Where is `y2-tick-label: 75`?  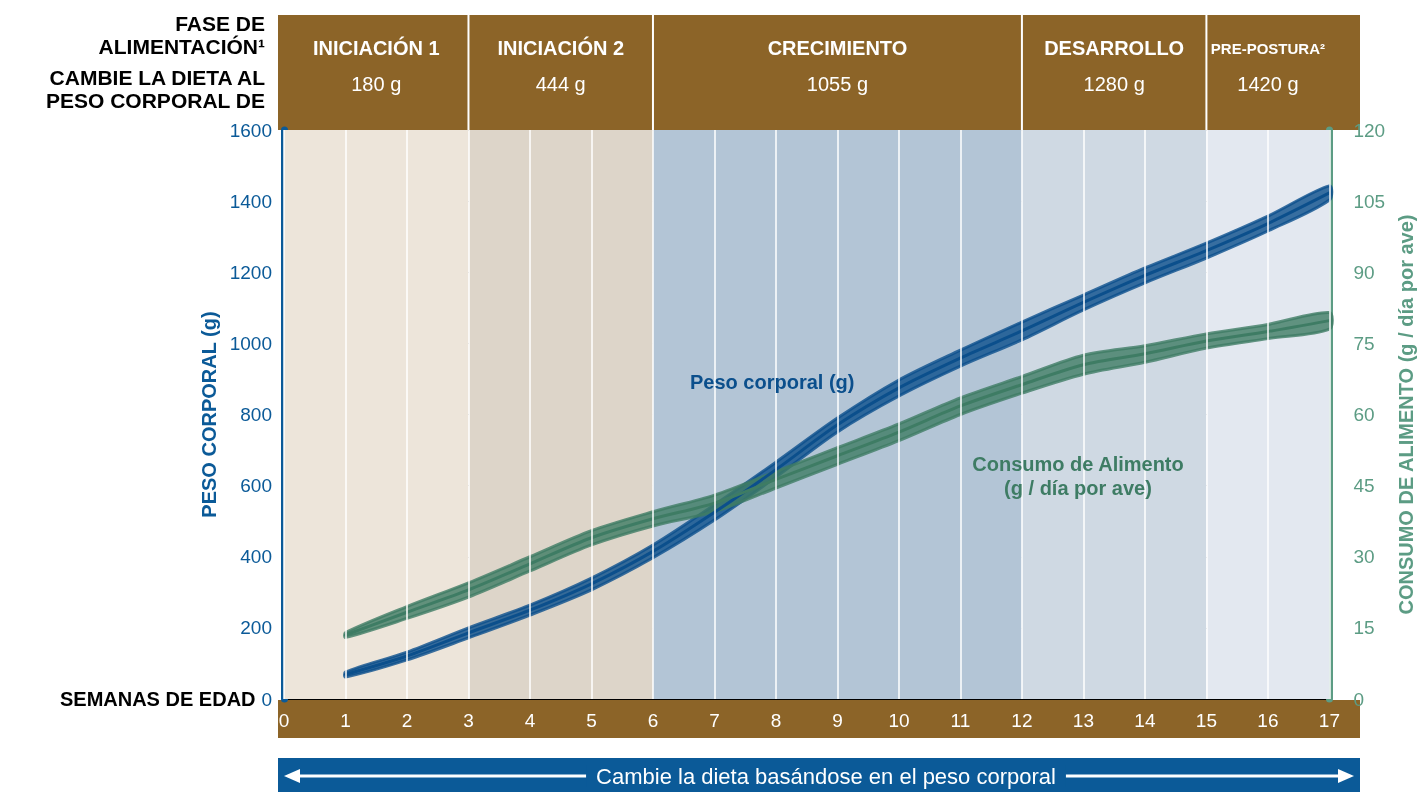 y2-tick-label: 75 is located at coordinates (1364, 343).